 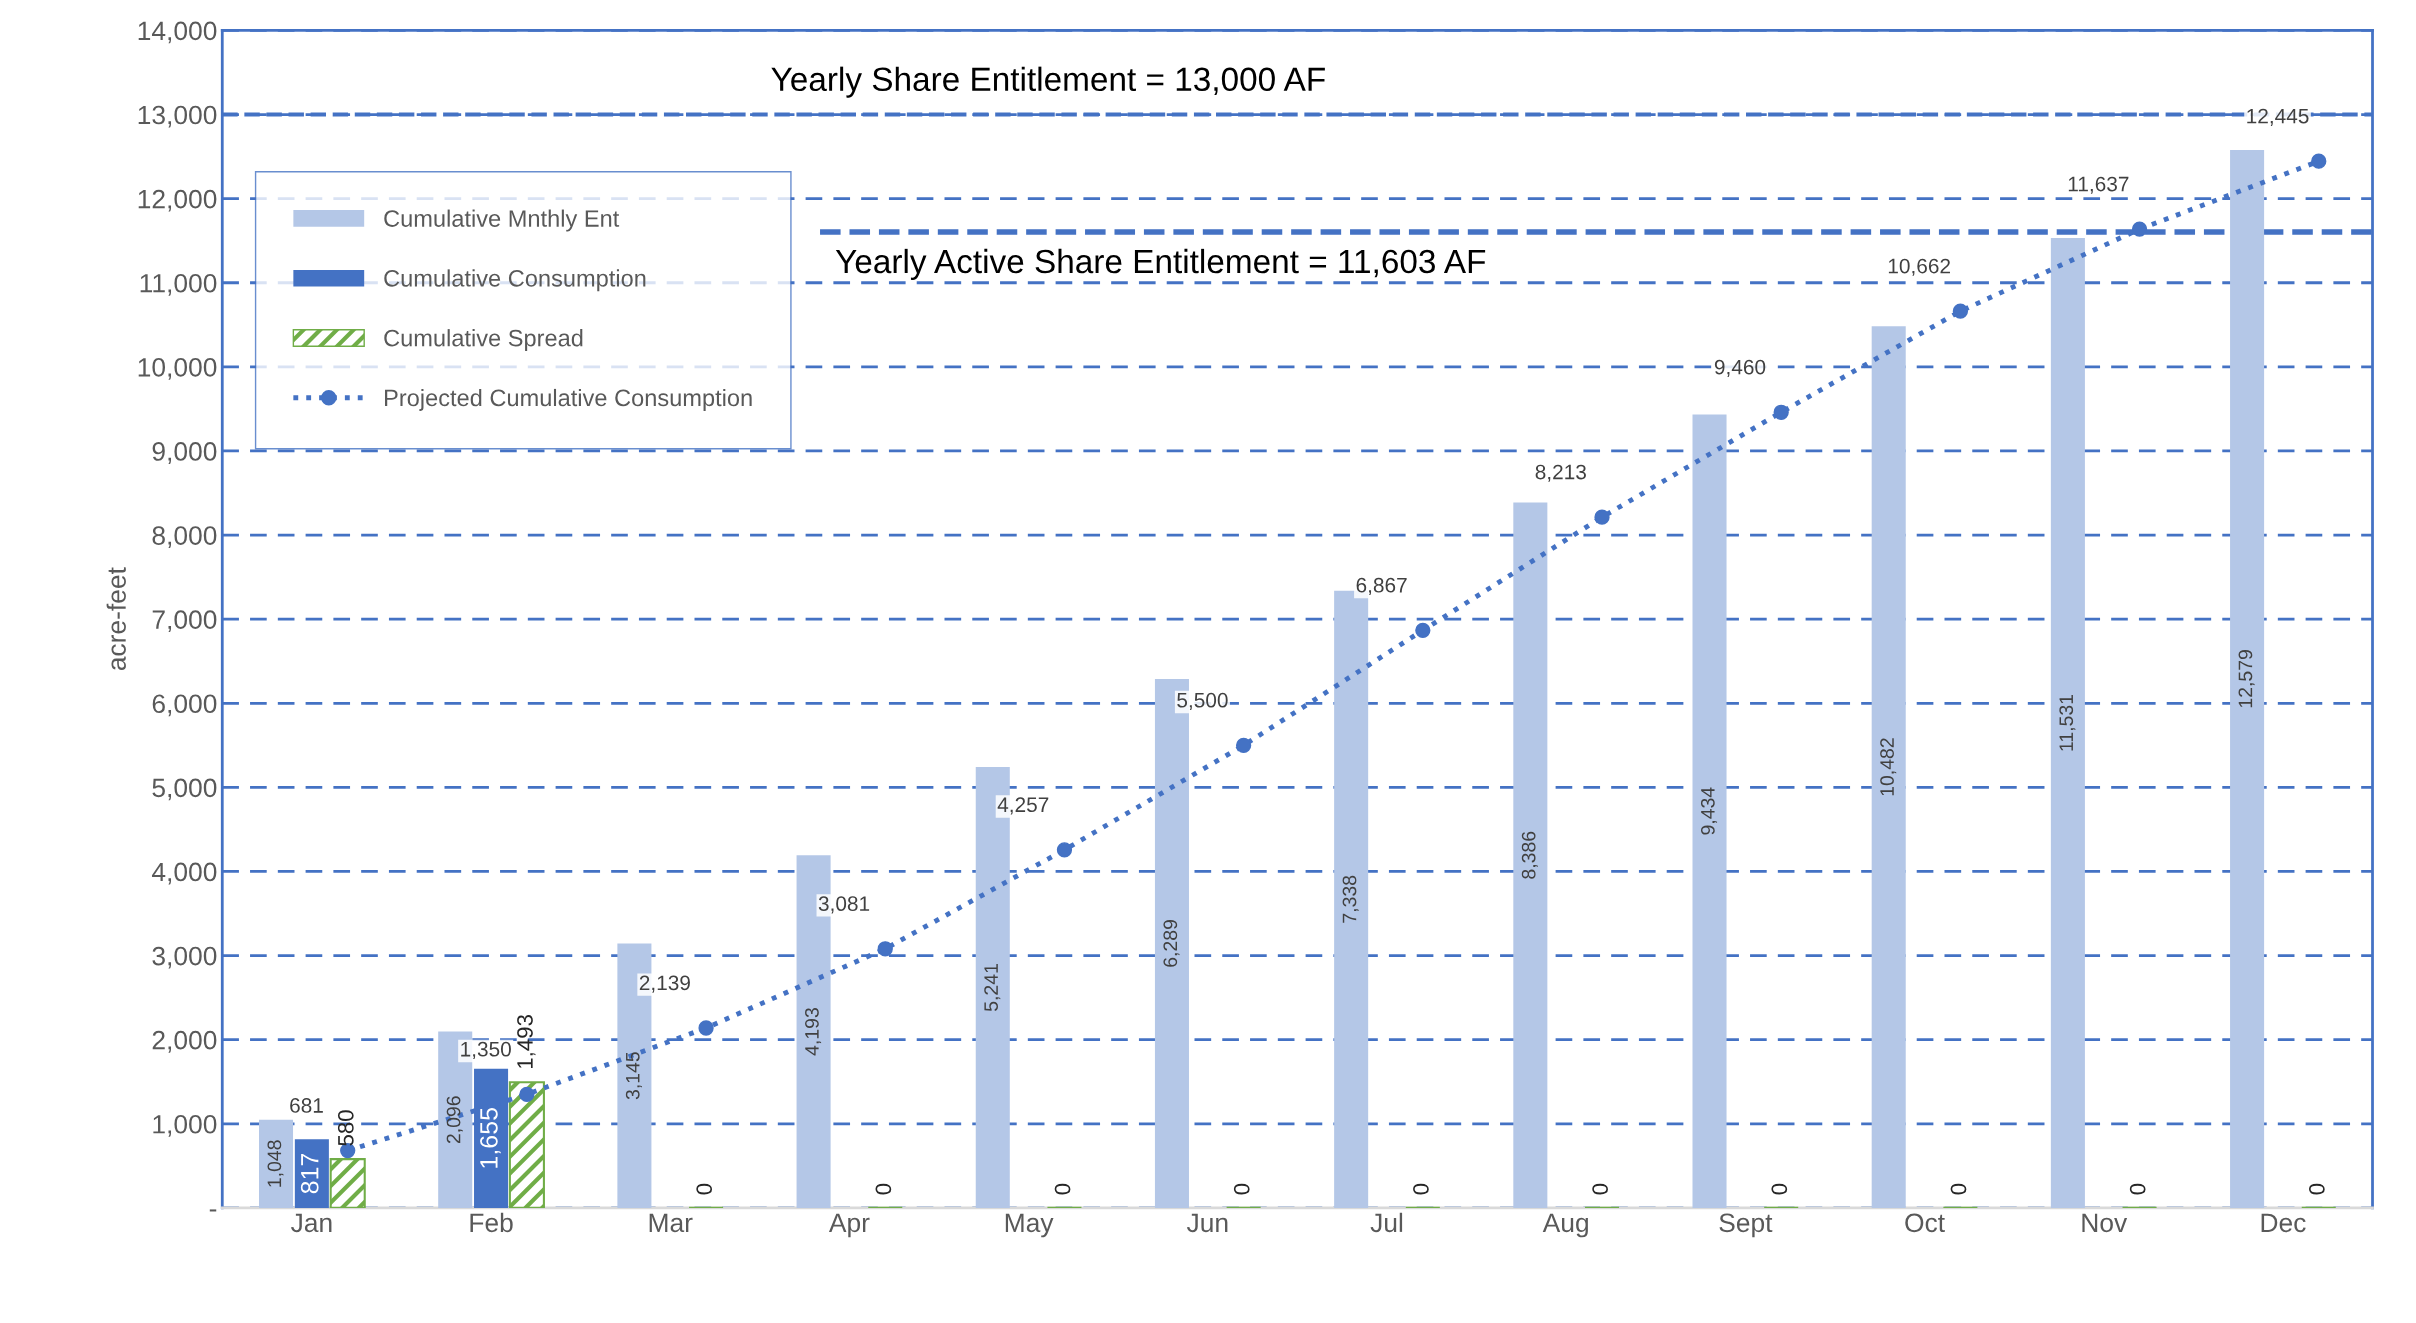 What do you see at coordinates (486, 1050) in the screenshot?
I see `data-label: 1,350` at bounding box center [486, 1050].